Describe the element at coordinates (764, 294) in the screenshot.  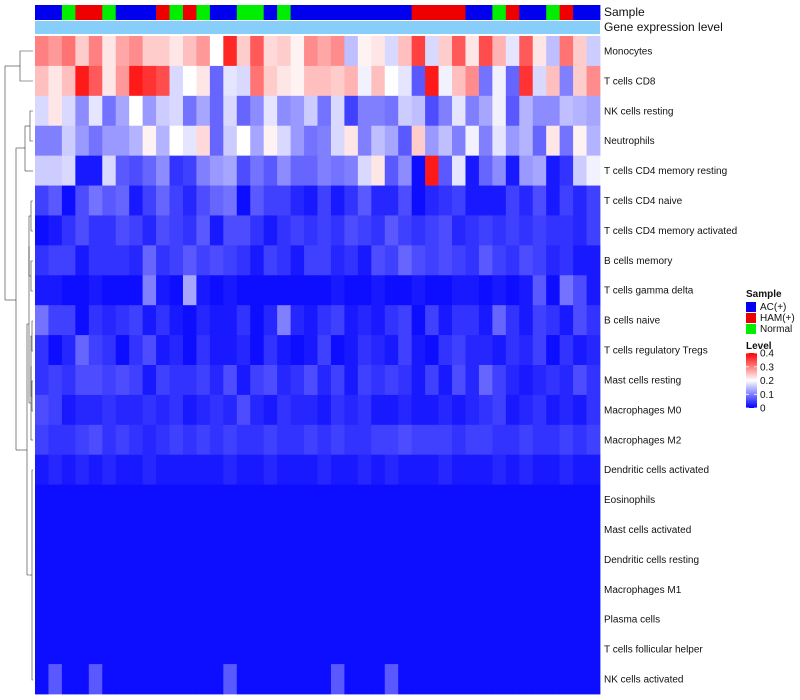
I see `sample-legend-title: Sample` at that location.